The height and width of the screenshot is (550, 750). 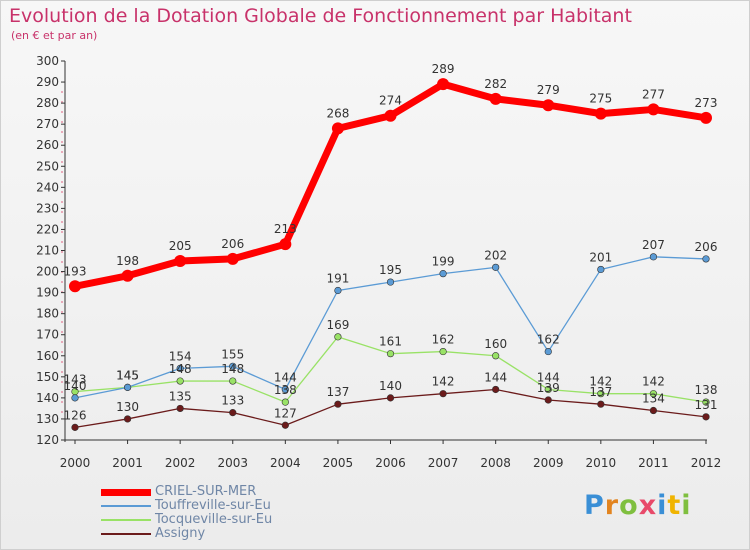 What do you see at coordinates (47, 293) in the screenshot?
I see `y-tick-label: 190` at bounding box center [47, 293].